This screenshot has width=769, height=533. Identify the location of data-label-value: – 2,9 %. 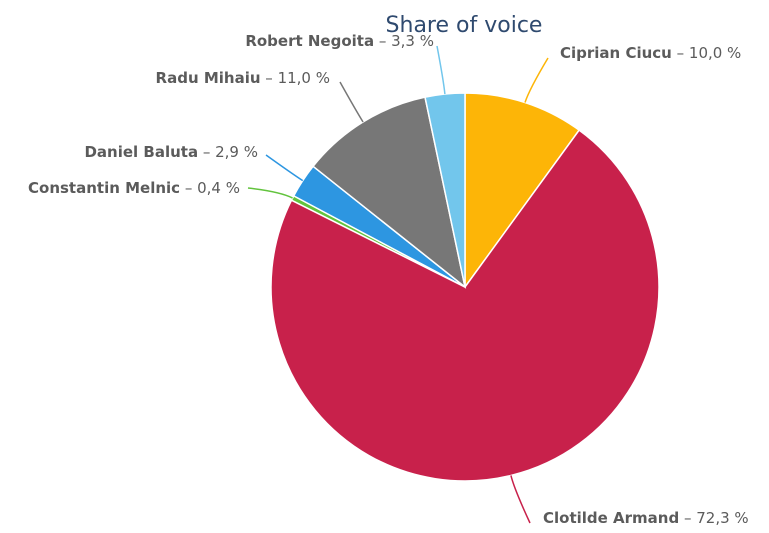
(228, 152).